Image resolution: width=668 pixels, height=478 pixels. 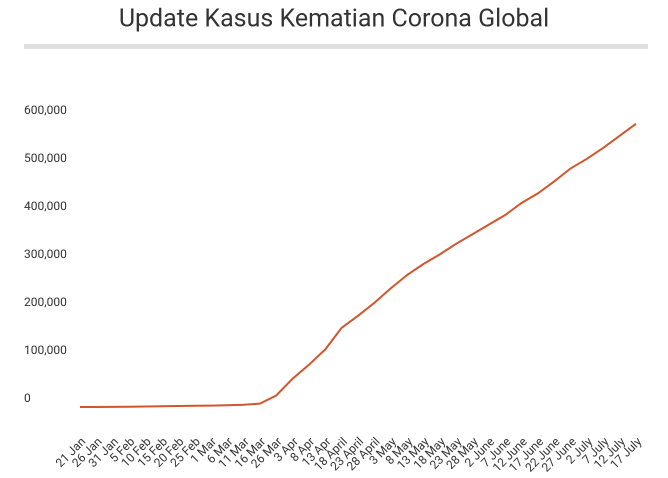 I want to click on y-tick-label: 100,000, so click(x=45, y=350).